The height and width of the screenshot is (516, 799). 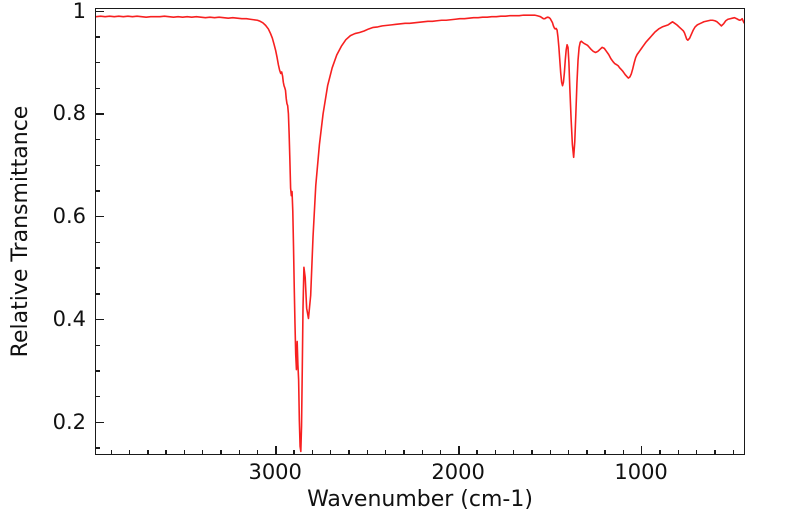 I want to click on x-tick-label-1000: 1000, so click(x=641, y=472).